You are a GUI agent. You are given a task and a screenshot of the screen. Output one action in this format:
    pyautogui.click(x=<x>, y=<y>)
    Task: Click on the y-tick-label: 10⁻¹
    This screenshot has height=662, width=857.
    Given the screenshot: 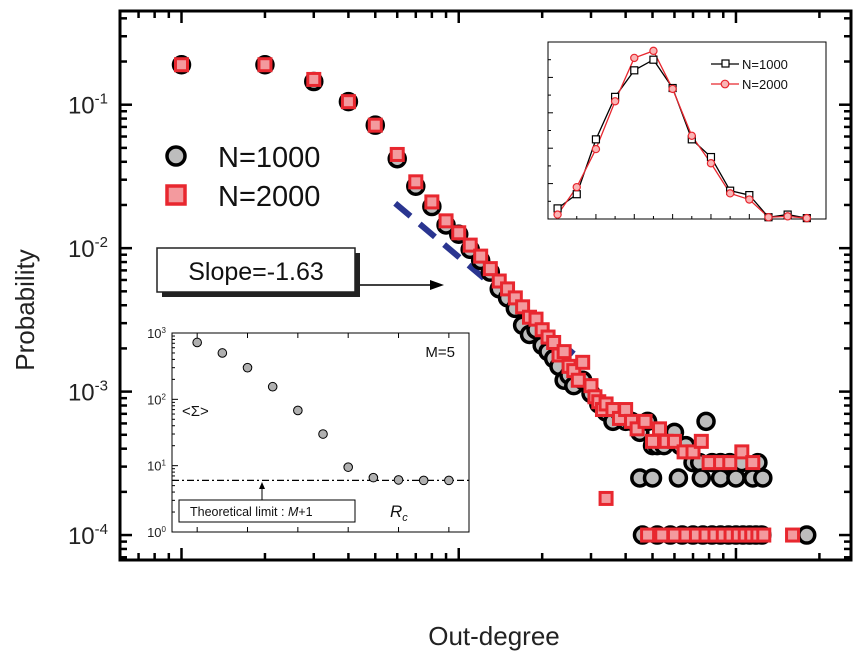 What is the action you would take?
    pyautogui.click(x=88, y=105)
    